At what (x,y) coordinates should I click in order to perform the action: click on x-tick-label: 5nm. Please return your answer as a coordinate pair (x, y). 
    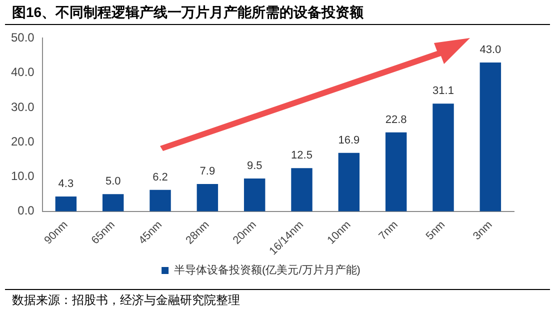
    Looking at the image, I should click on (436, 230).